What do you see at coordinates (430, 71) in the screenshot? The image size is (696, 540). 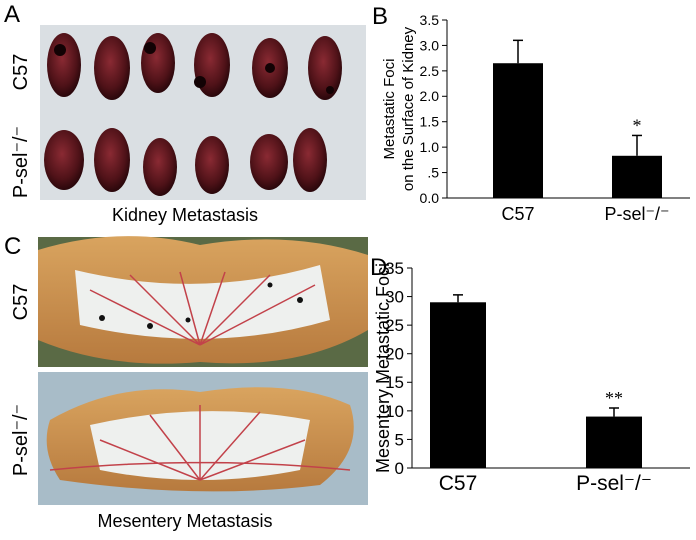 I see `y-tick-label: 2.5` at bounding box center [430, 71].